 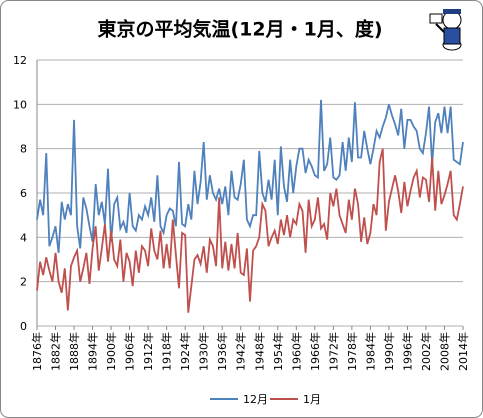 What do you see at coordinates (130, 351) in the screenshot?
I see `x-tick-label: 1906年` at bounding box center [130, 351].